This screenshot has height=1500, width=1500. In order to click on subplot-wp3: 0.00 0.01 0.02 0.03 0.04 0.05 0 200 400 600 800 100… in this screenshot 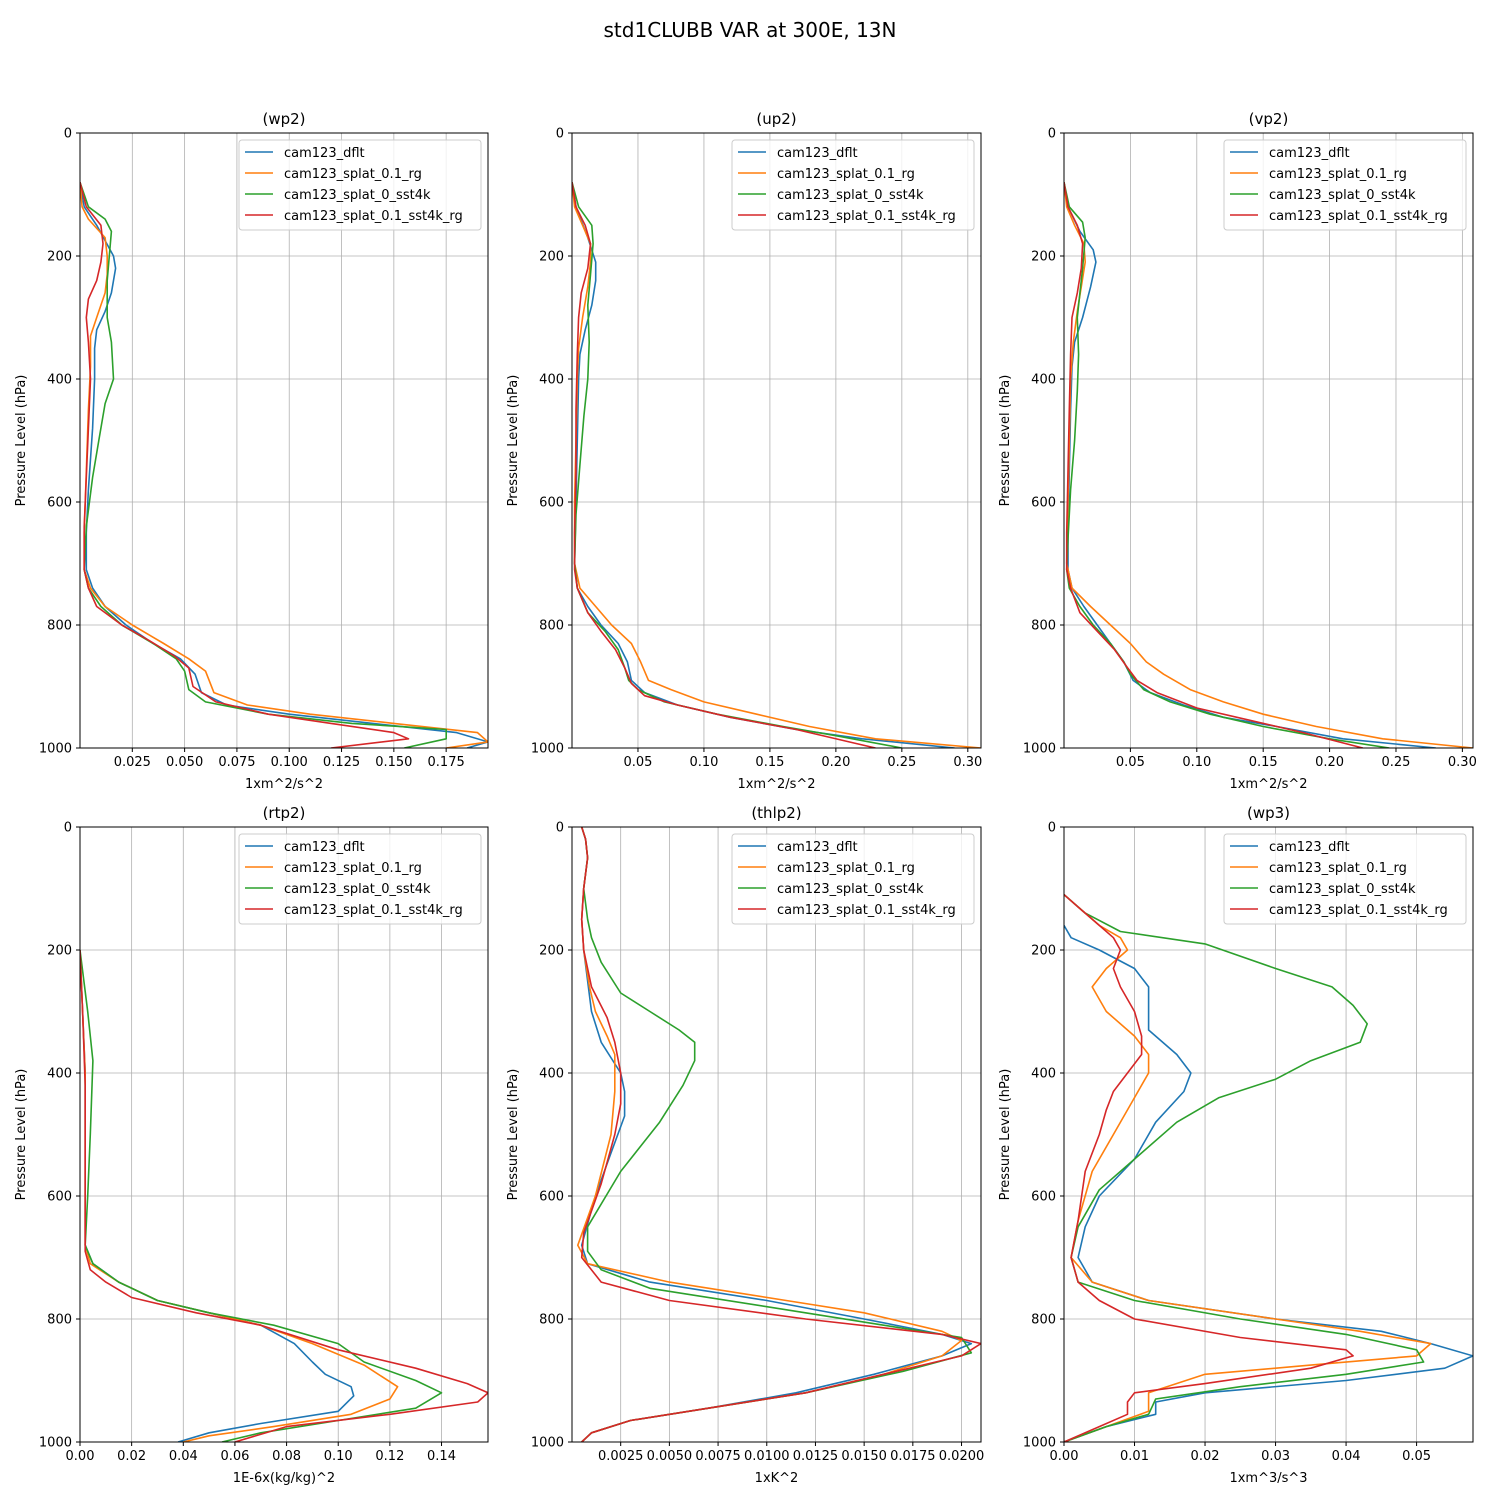, I will do `click(1236, 1145)`.